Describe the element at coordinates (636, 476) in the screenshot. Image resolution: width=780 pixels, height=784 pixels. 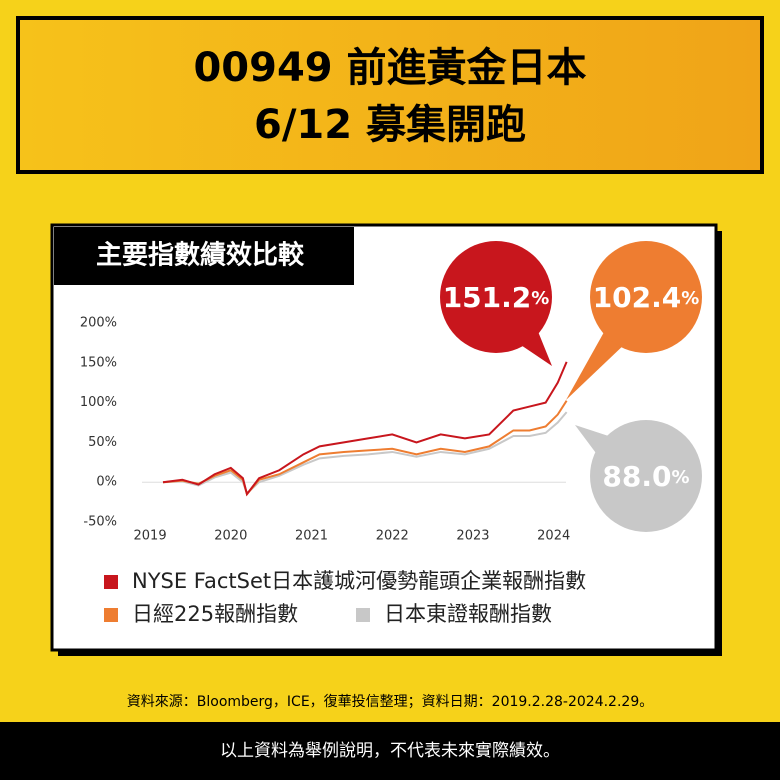
I see `callout-value: 88.0` at that location.